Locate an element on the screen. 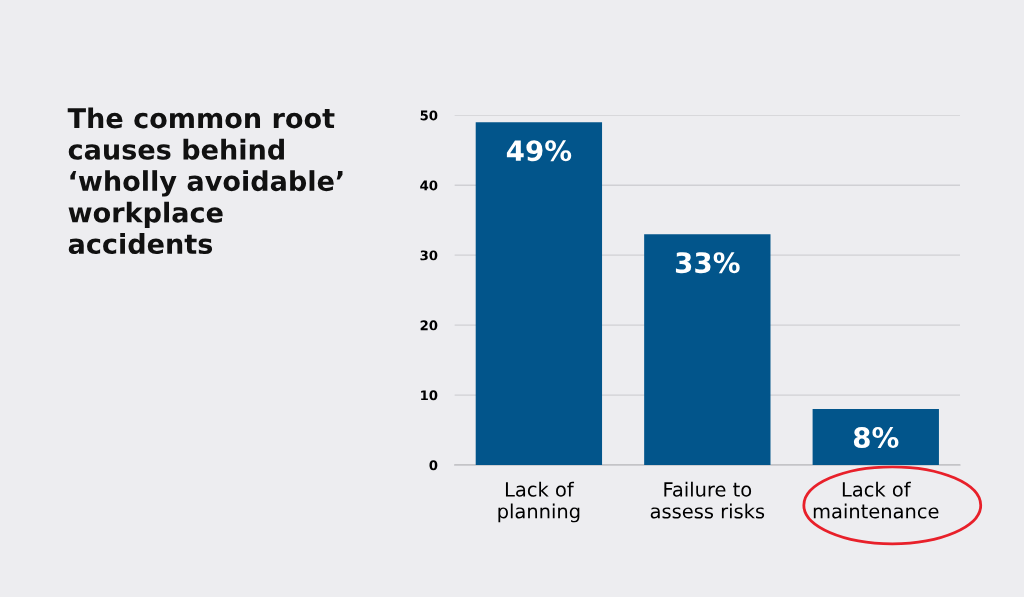 The height and width of the screenshot is (597, 1024). text: The common root causes behind ‘wholly avoidable’ workplace accidents is located at coordinates (205, 181).